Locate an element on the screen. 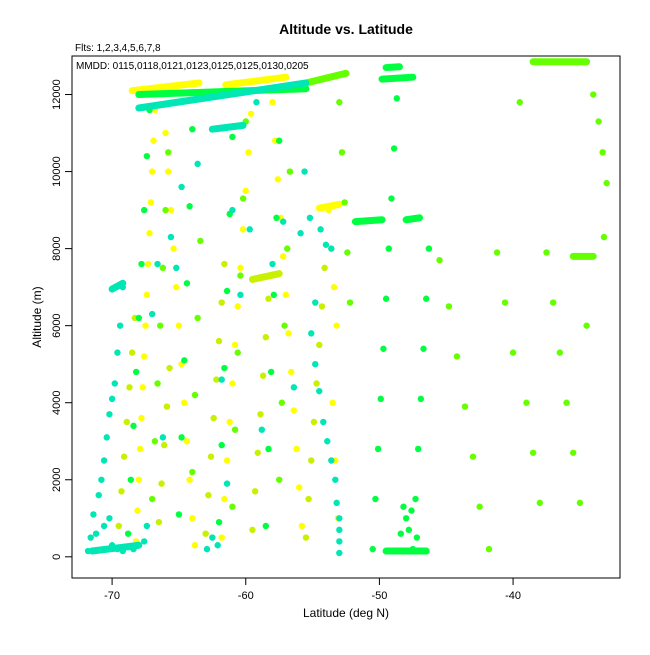  y-tick-label: 4000 is located at coordinates (57, 402).